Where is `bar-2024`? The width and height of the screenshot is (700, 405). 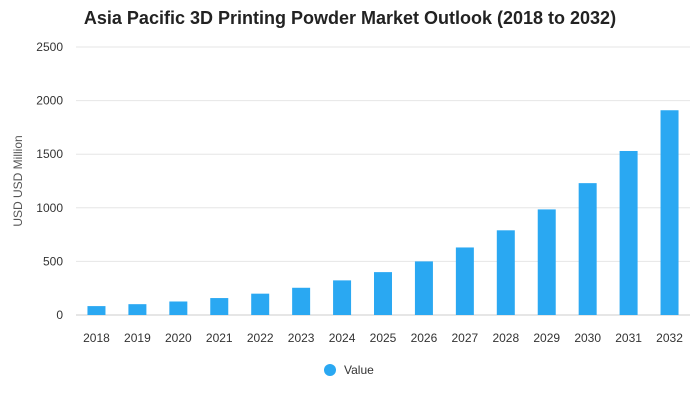 bar-2024 is located at coordinates (342, 297).